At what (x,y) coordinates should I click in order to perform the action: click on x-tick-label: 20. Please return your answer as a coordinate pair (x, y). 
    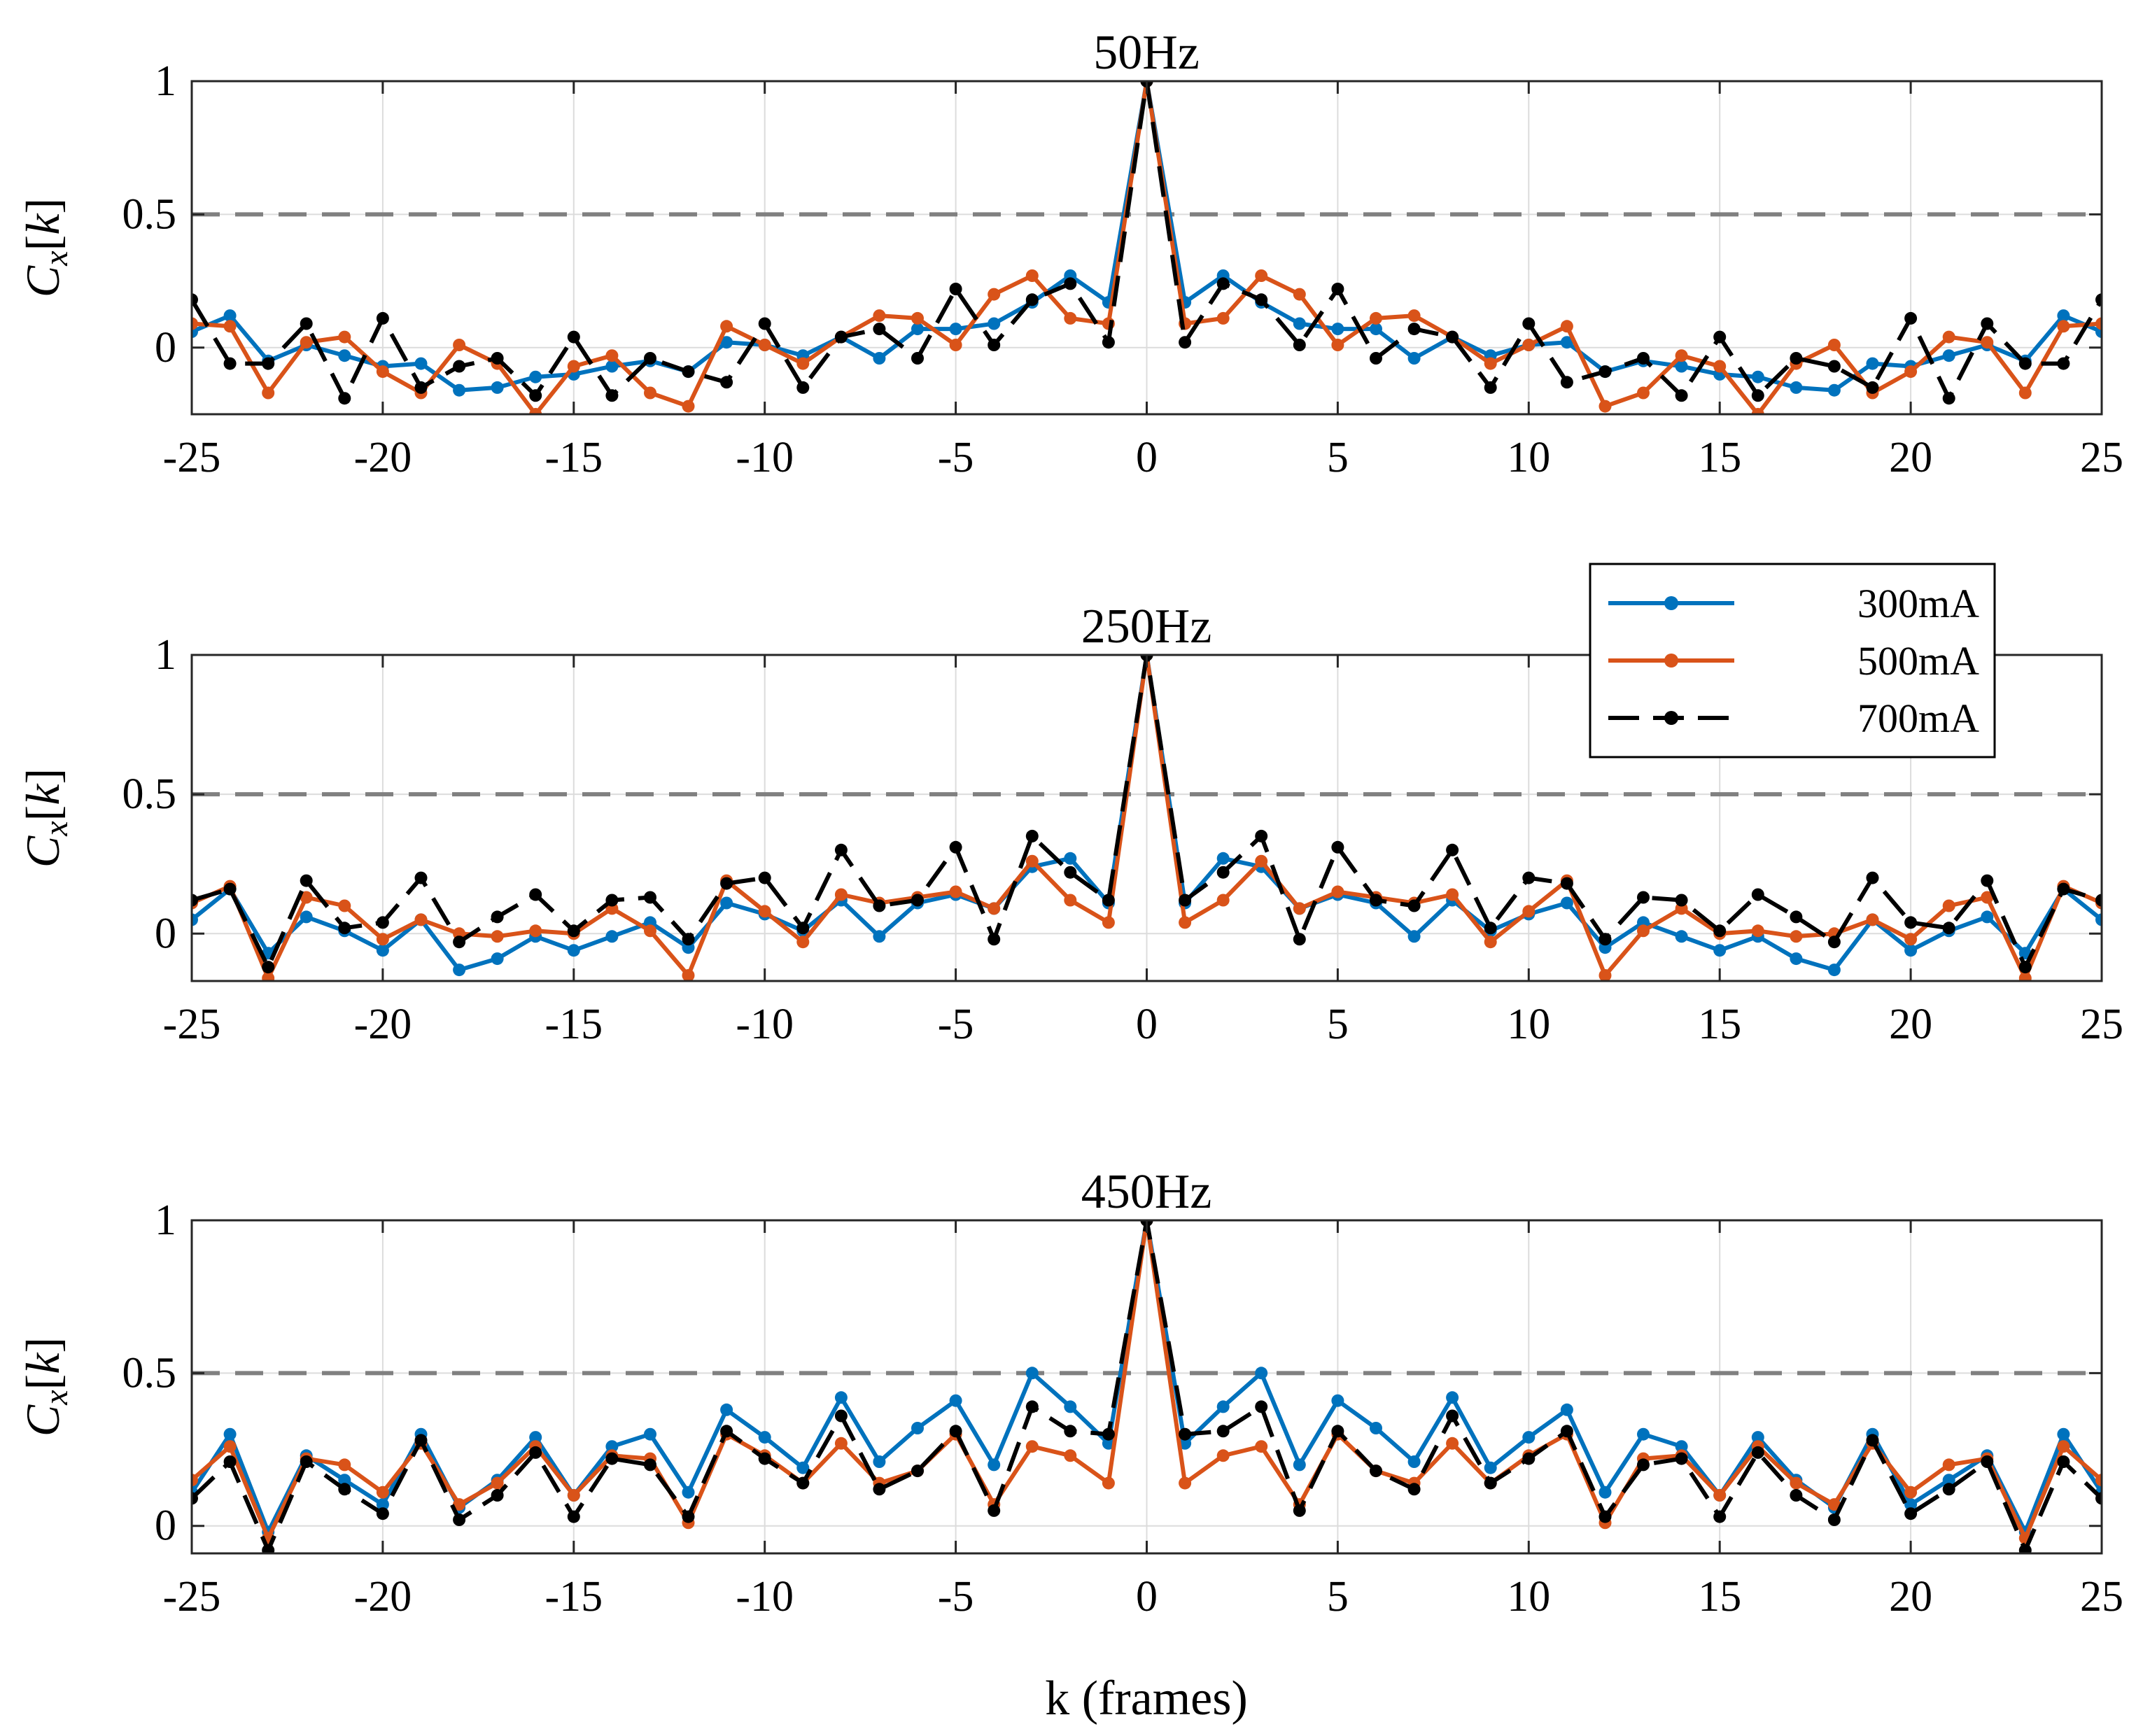
    Looking at the image, I should click on (1910, 1024).